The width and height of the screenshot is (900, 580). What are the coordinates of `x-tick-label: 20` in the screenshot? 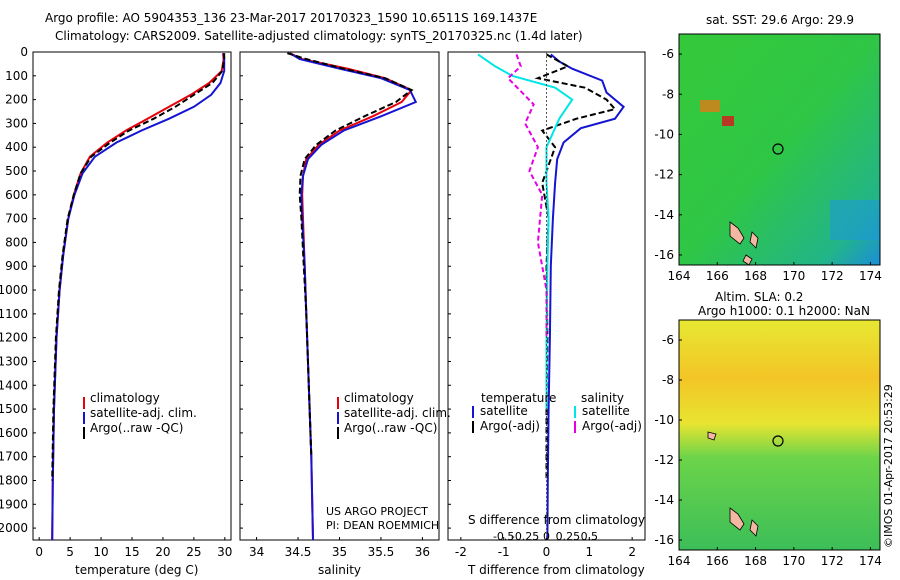 It's located at (162, 552).